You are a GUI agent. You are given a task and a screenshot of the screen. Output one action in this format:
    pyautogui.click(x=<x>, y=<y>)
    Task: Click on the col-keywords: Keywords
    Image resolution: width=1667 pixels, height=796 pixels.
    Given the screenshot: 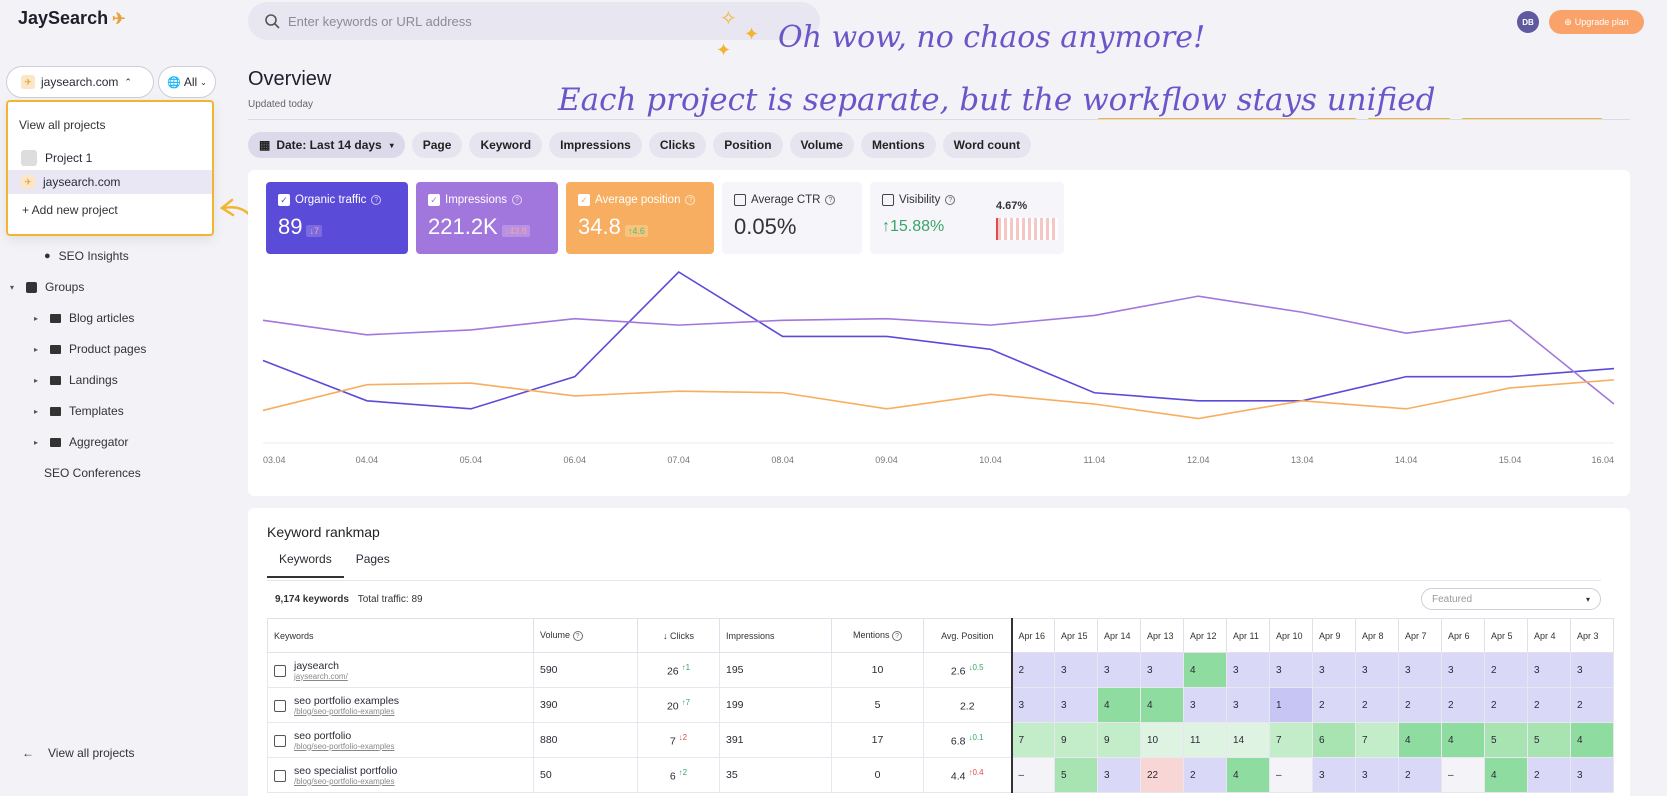 What is the action you would take?
    pyautogui.click(x=400, y=635)
    